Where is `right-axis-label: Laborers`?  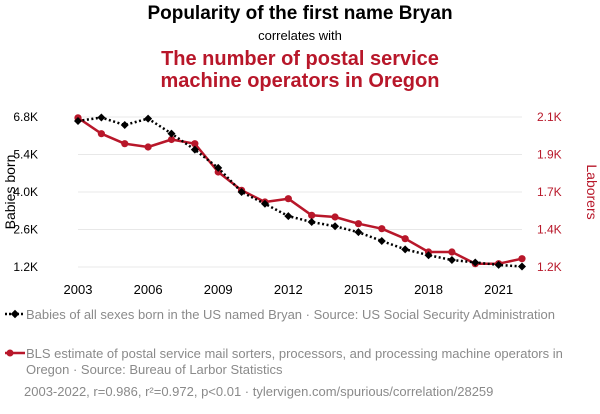 right-axis-label: Laborers is located at coordinates (592, 191).